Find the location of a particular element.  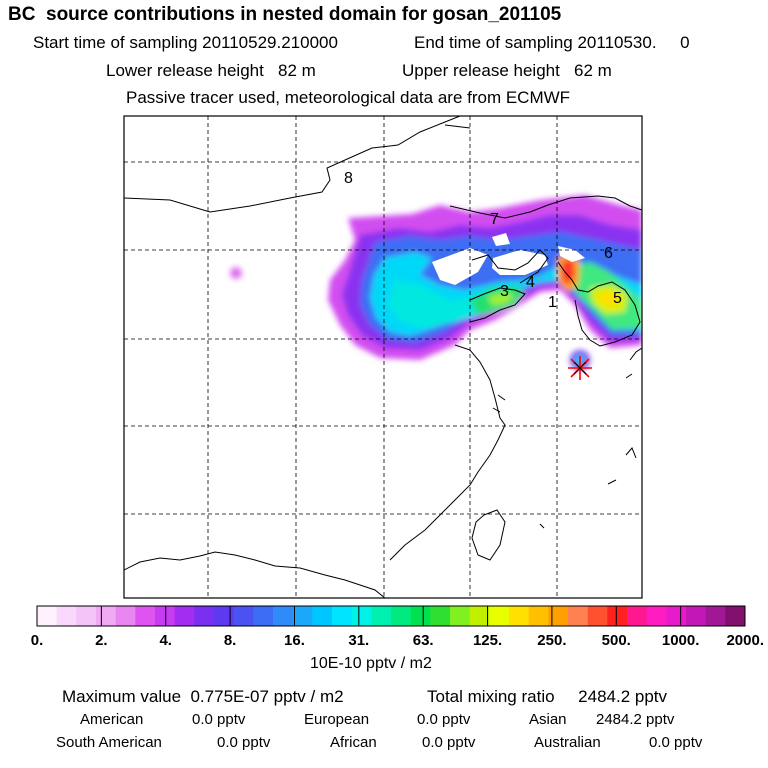

total-mixing-label: Total mixing ratio 2484.2 pptv is located at coordinates (547, 696).